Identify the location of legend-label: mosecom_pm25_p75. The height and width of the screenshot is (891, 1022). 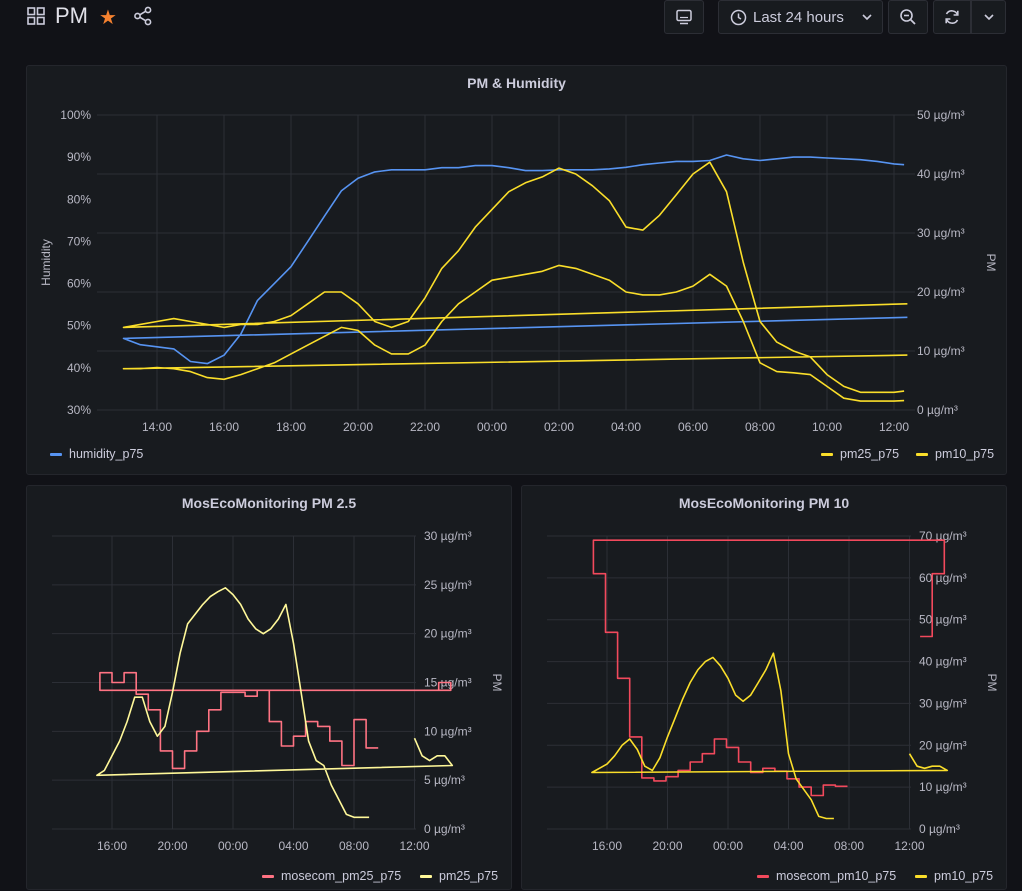
(341, 876).